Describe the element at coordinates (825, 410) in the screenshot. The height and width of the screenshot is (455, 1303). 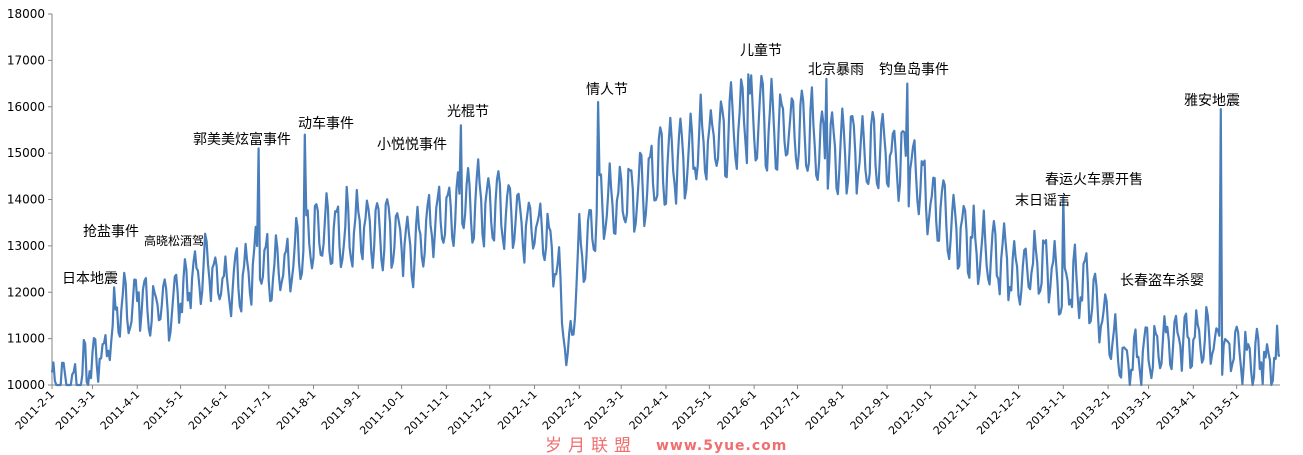
I see `x-tick-label: 2012-8-1` at that location.